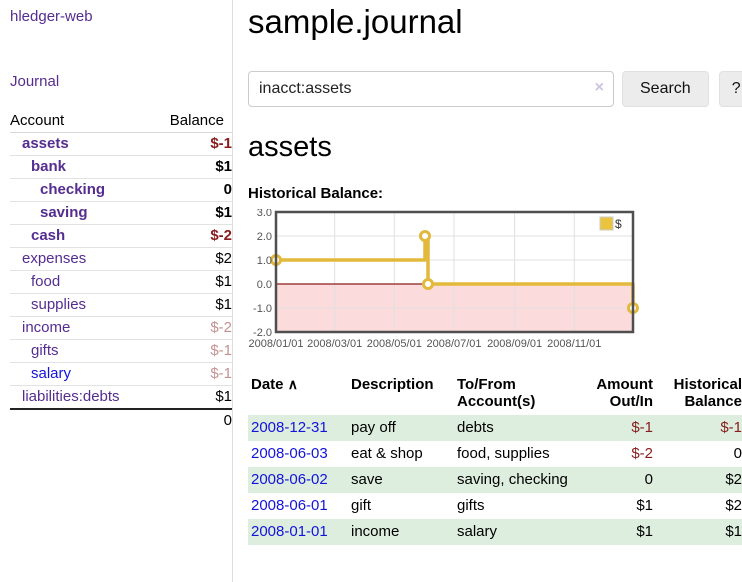 Image resolution: width=742 pixels, height=582 pixels. Describe the element at coordinates (599, 87) in the screenshot. I see `clear-search-icon: ×` at that location.